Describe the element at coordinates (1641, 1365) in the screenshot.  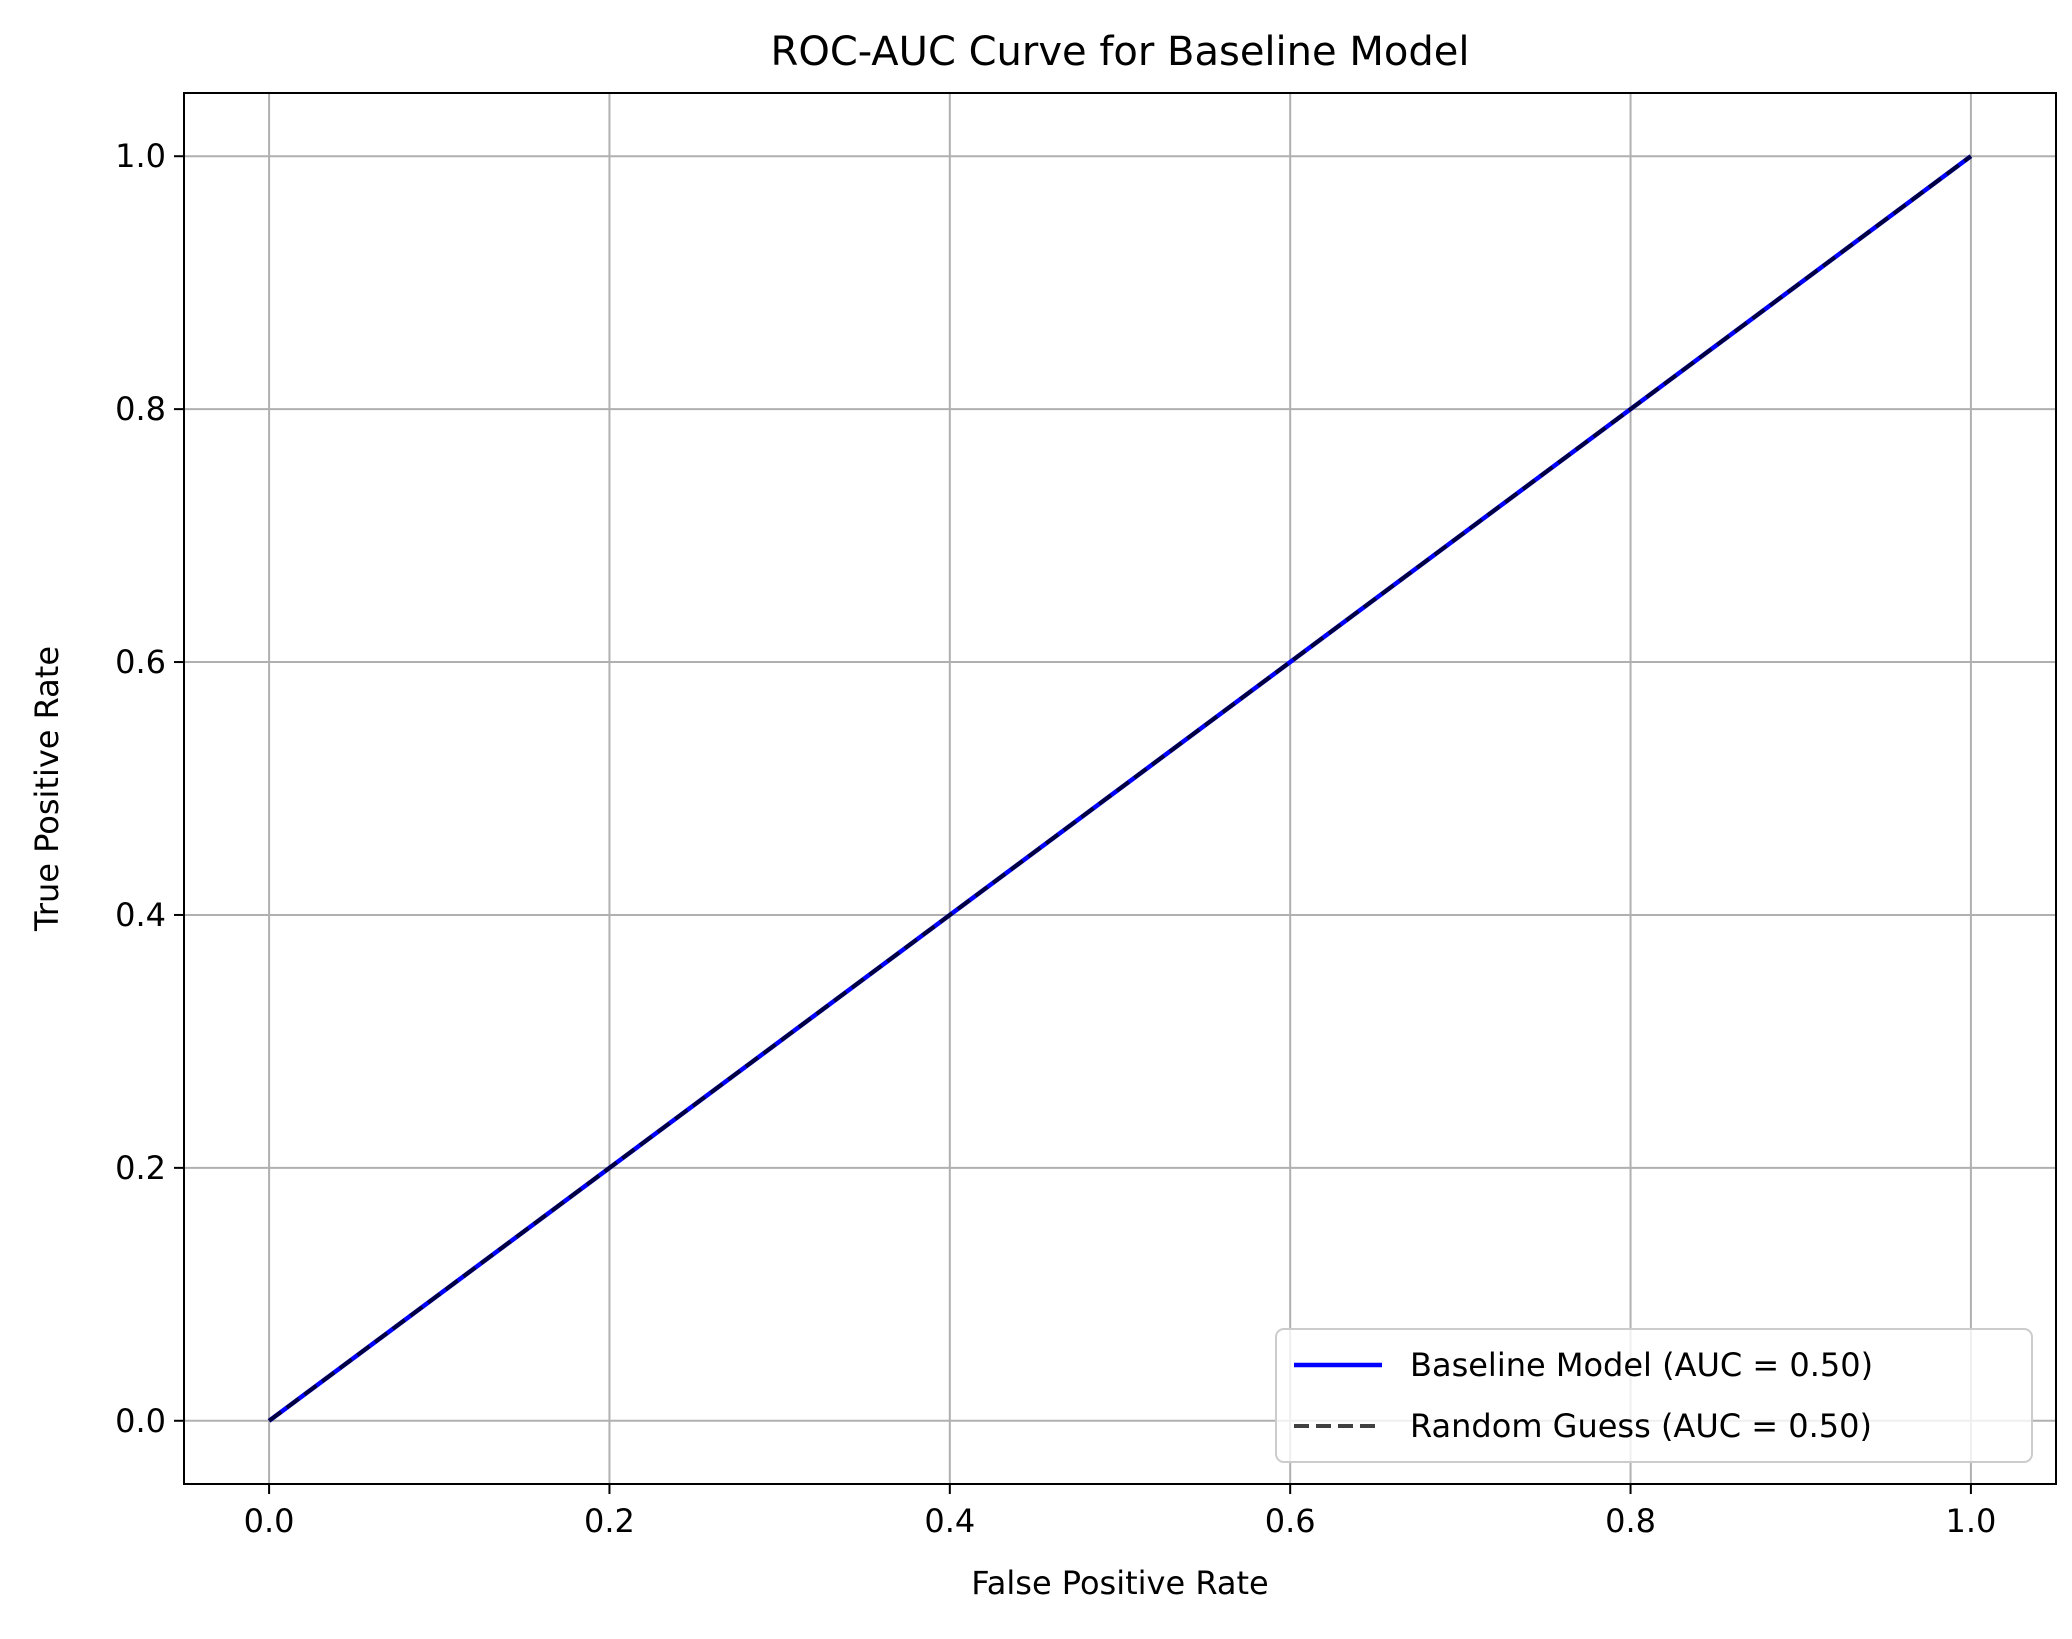
I see `legend-label-0: Baseline Model (AUC = 0.50)` at that location.